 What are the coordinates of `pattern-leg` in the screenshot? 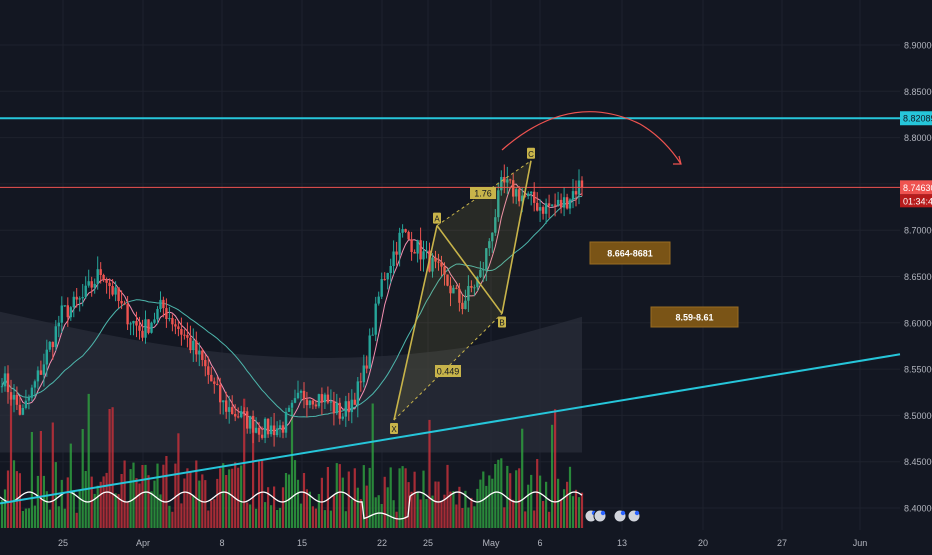 It's located at (516, 237).